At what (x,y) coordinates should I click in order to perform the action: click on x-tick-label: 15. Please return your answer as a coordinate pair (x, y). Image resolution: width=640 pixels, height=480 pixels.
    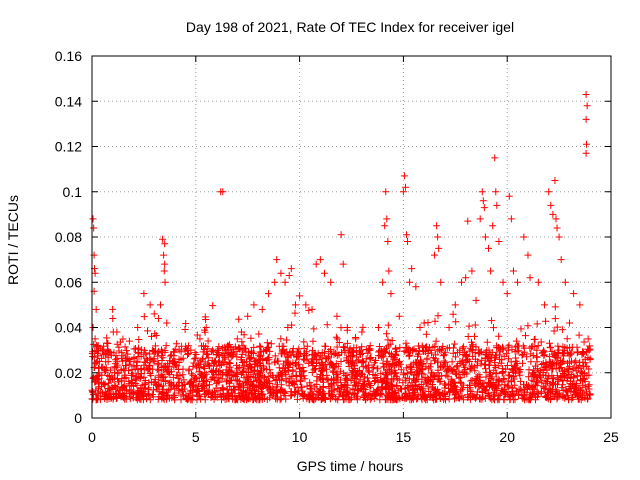
    Looking at the image, I should click on (404, 437).